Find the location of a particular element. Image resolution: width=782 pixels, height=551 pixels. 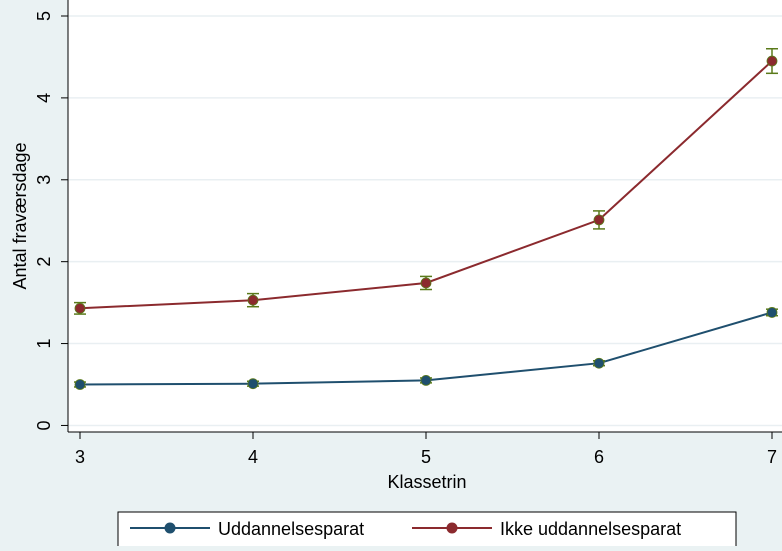

x-tick-label: 3 is located at coordinates (80, 457).